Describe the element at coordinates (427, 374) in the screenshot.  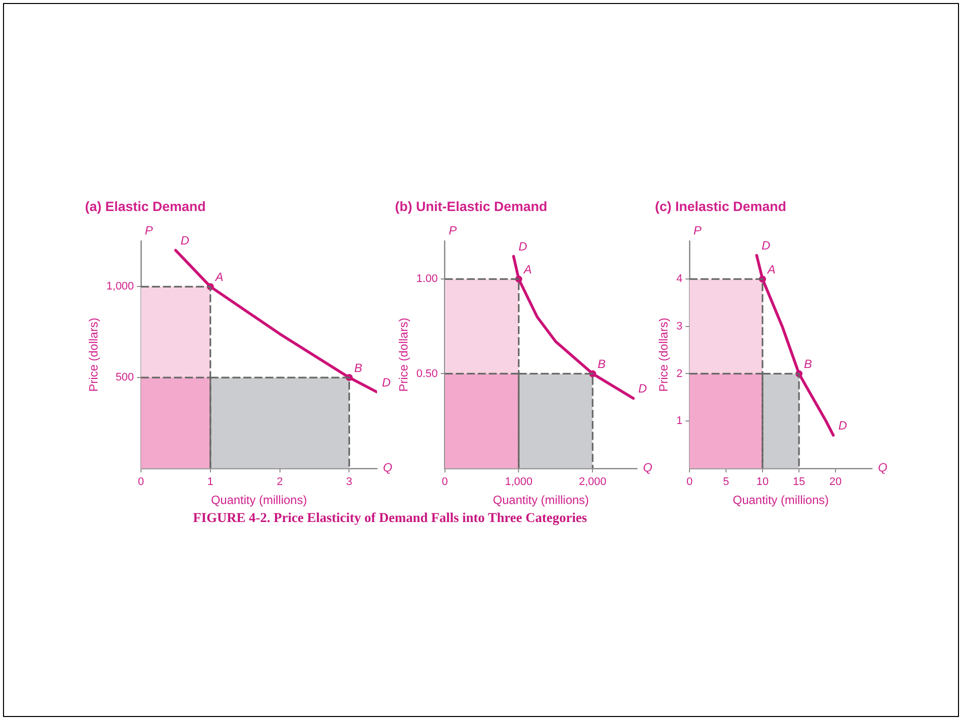
I see `y-tick-label: 0.50` at that location.